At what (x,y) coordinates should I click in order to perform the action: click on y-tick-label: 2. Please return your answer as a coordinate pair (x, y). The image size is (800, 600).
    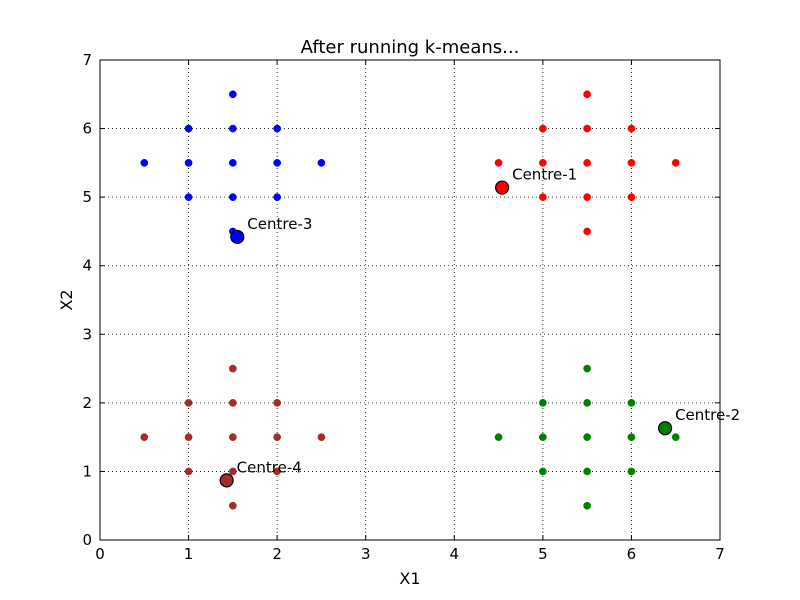
    Looking at the image, I should click on (87, 403).